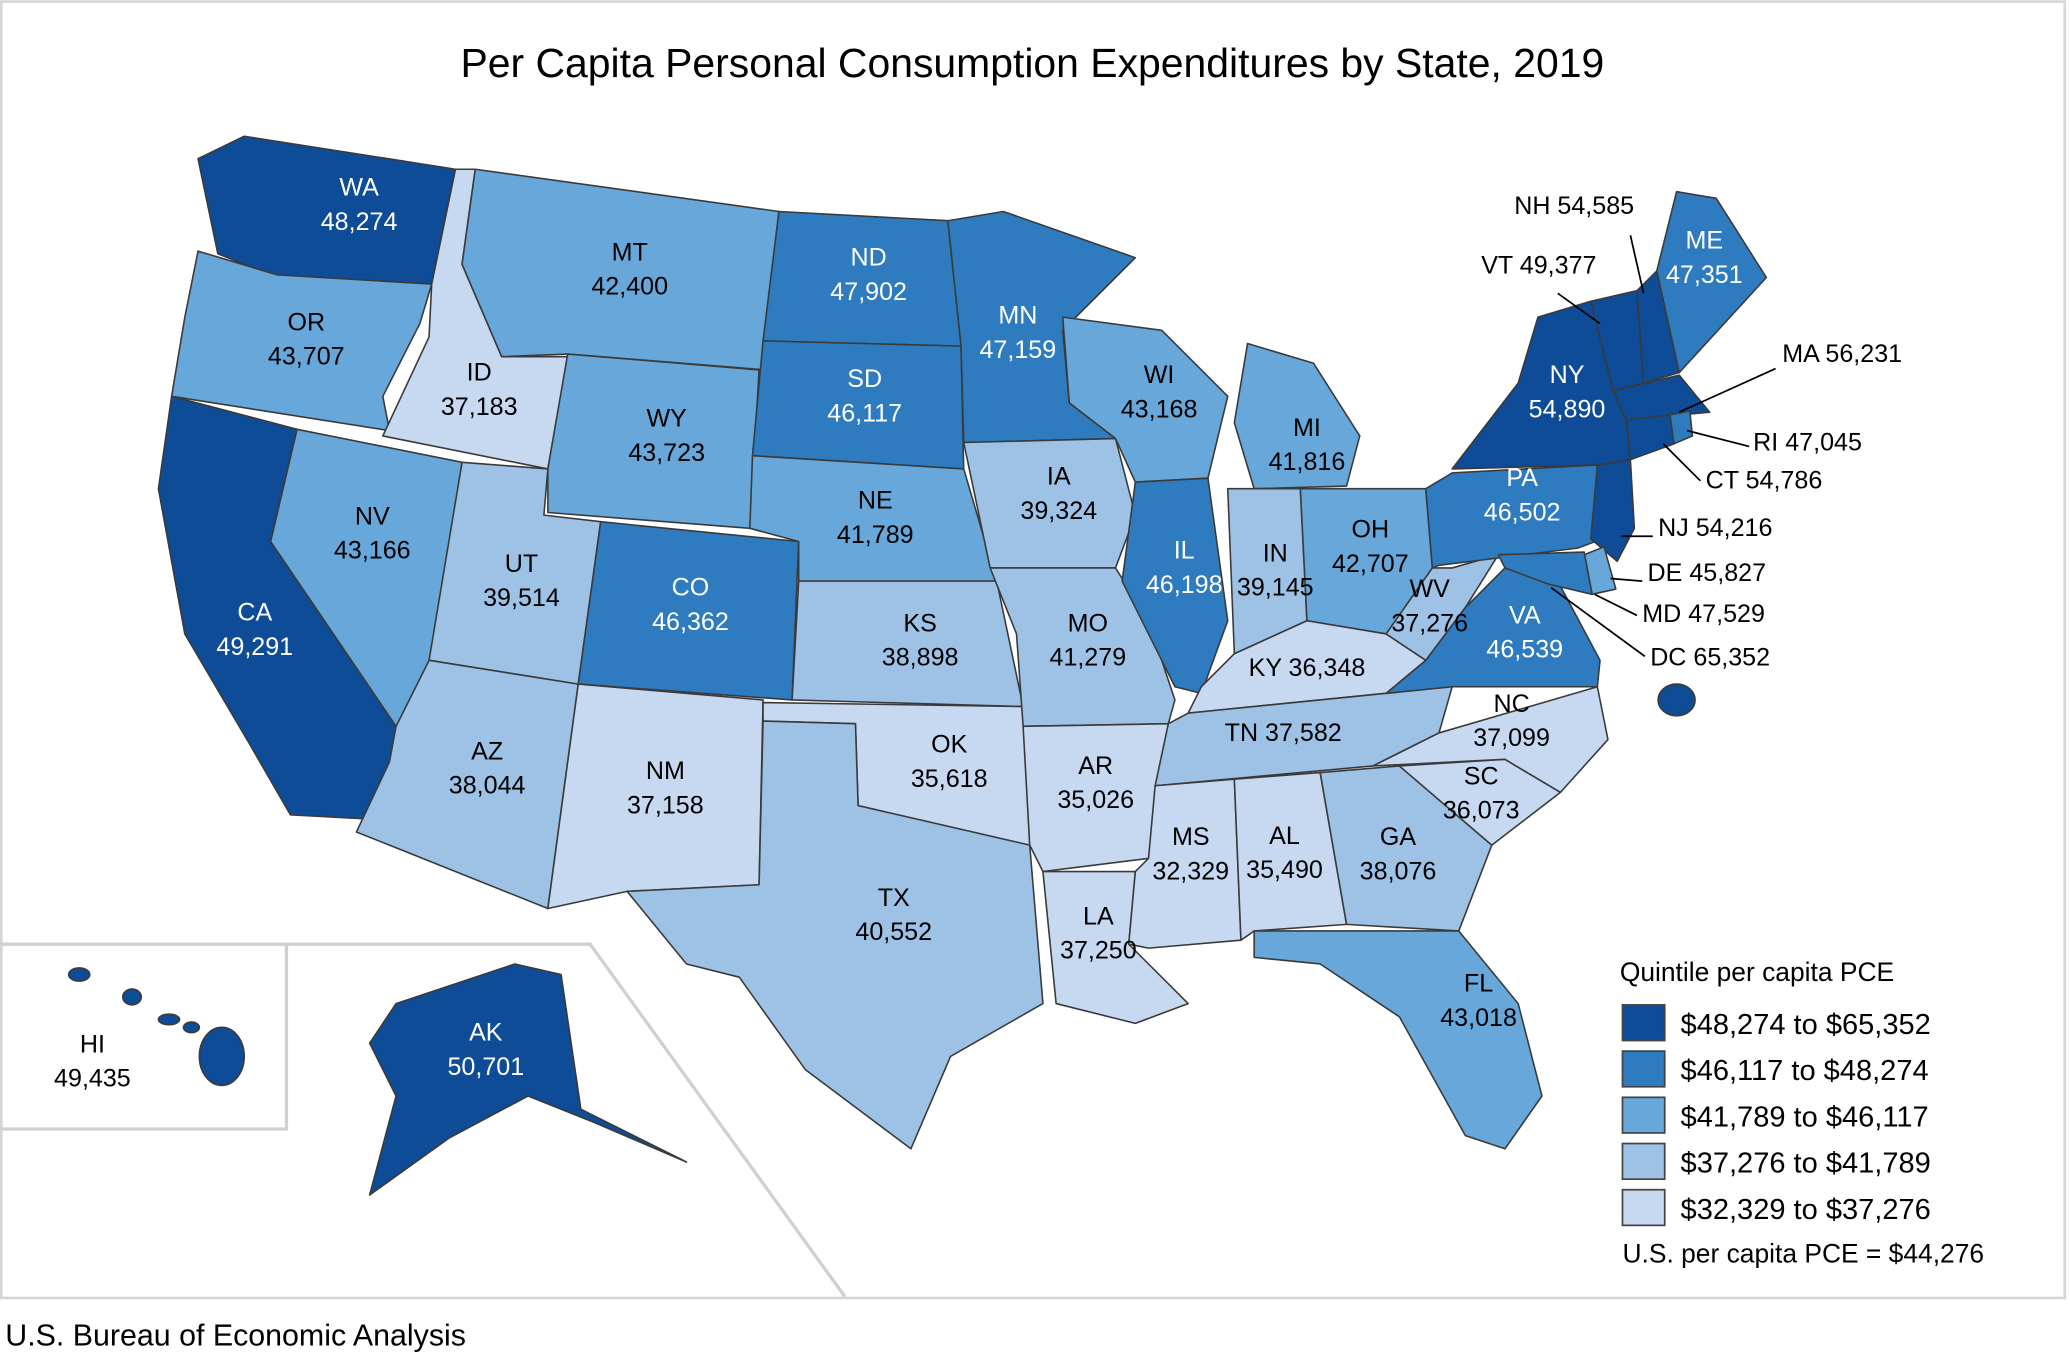 The height and width of the screenshot is (1355, 2070). I want to click on state-callout-label: VT 49,377, so click(1538, 266).